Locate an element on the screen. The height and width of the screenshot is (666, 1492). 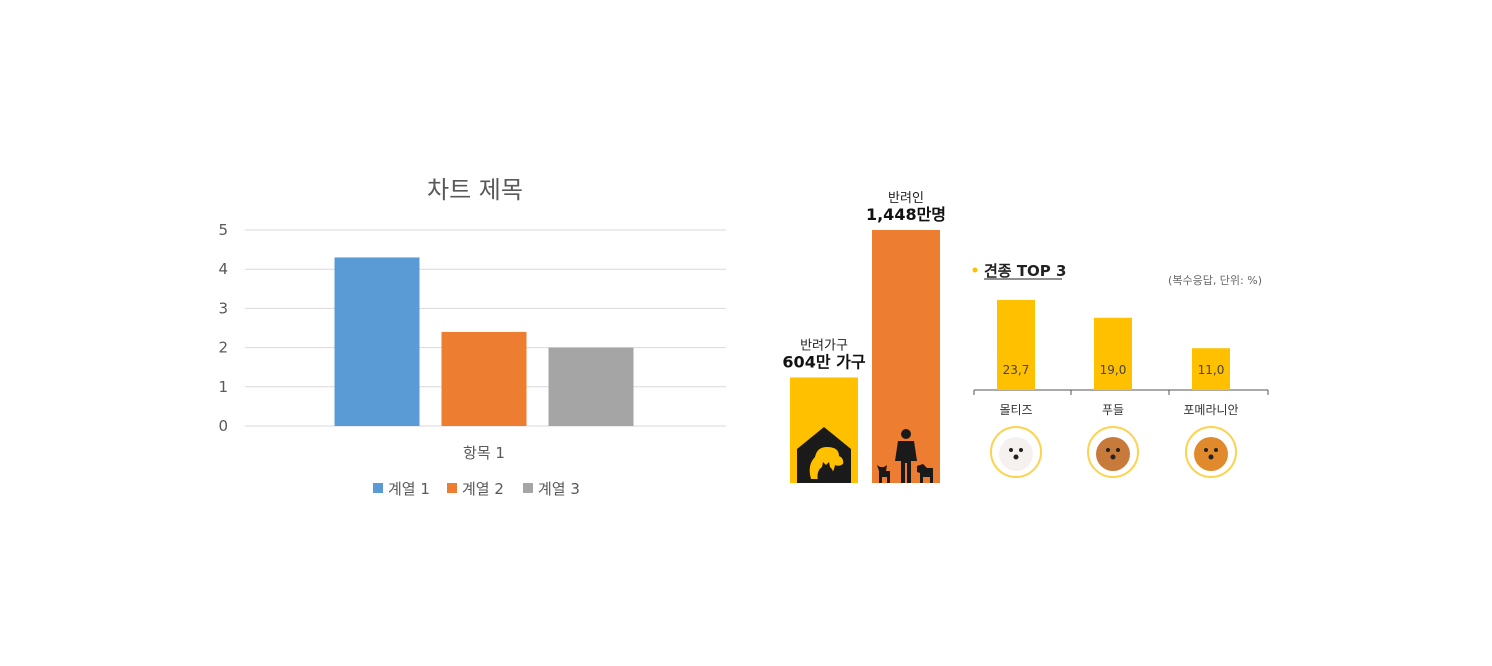
dog-shape is located at coordinates (826, 463).